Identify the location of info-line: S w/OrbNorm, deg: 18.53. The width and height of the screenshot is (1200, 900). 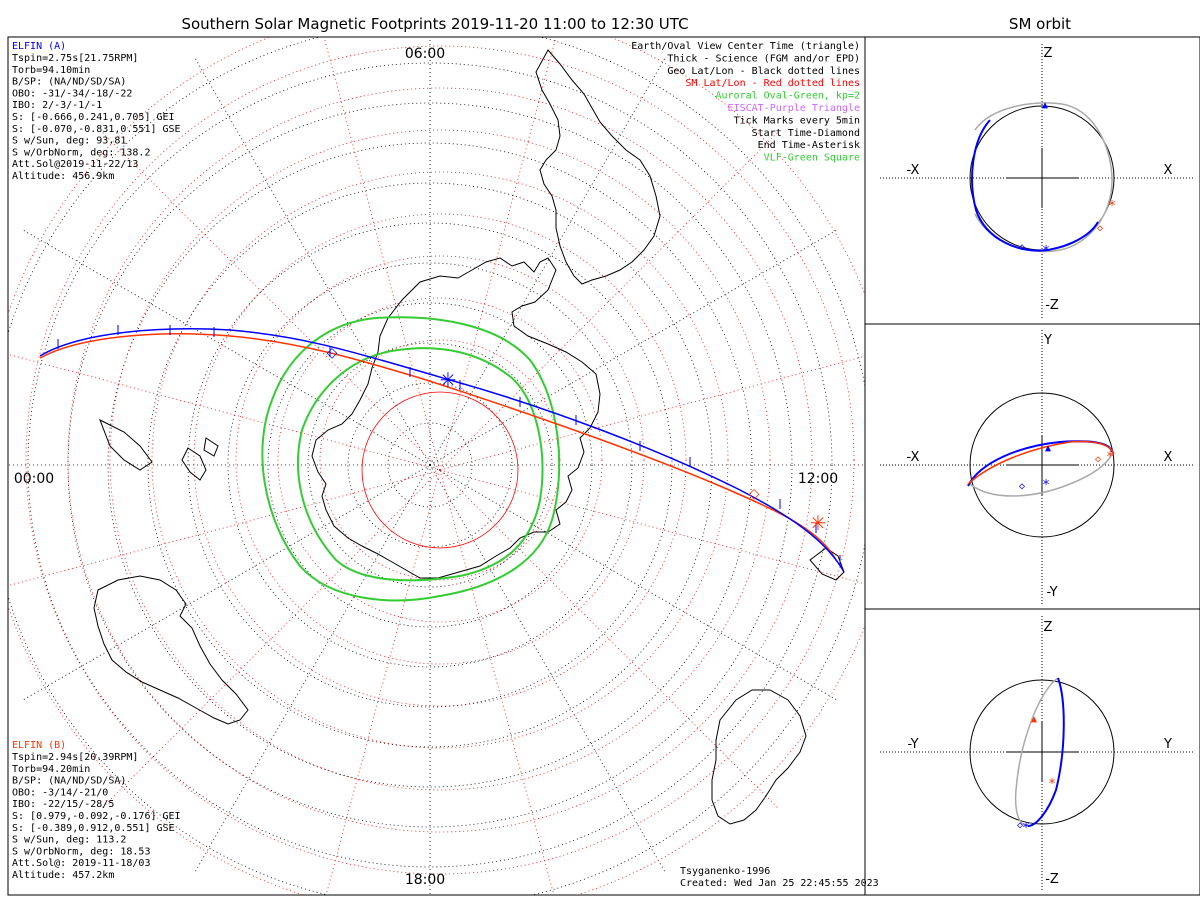
(81, 851).